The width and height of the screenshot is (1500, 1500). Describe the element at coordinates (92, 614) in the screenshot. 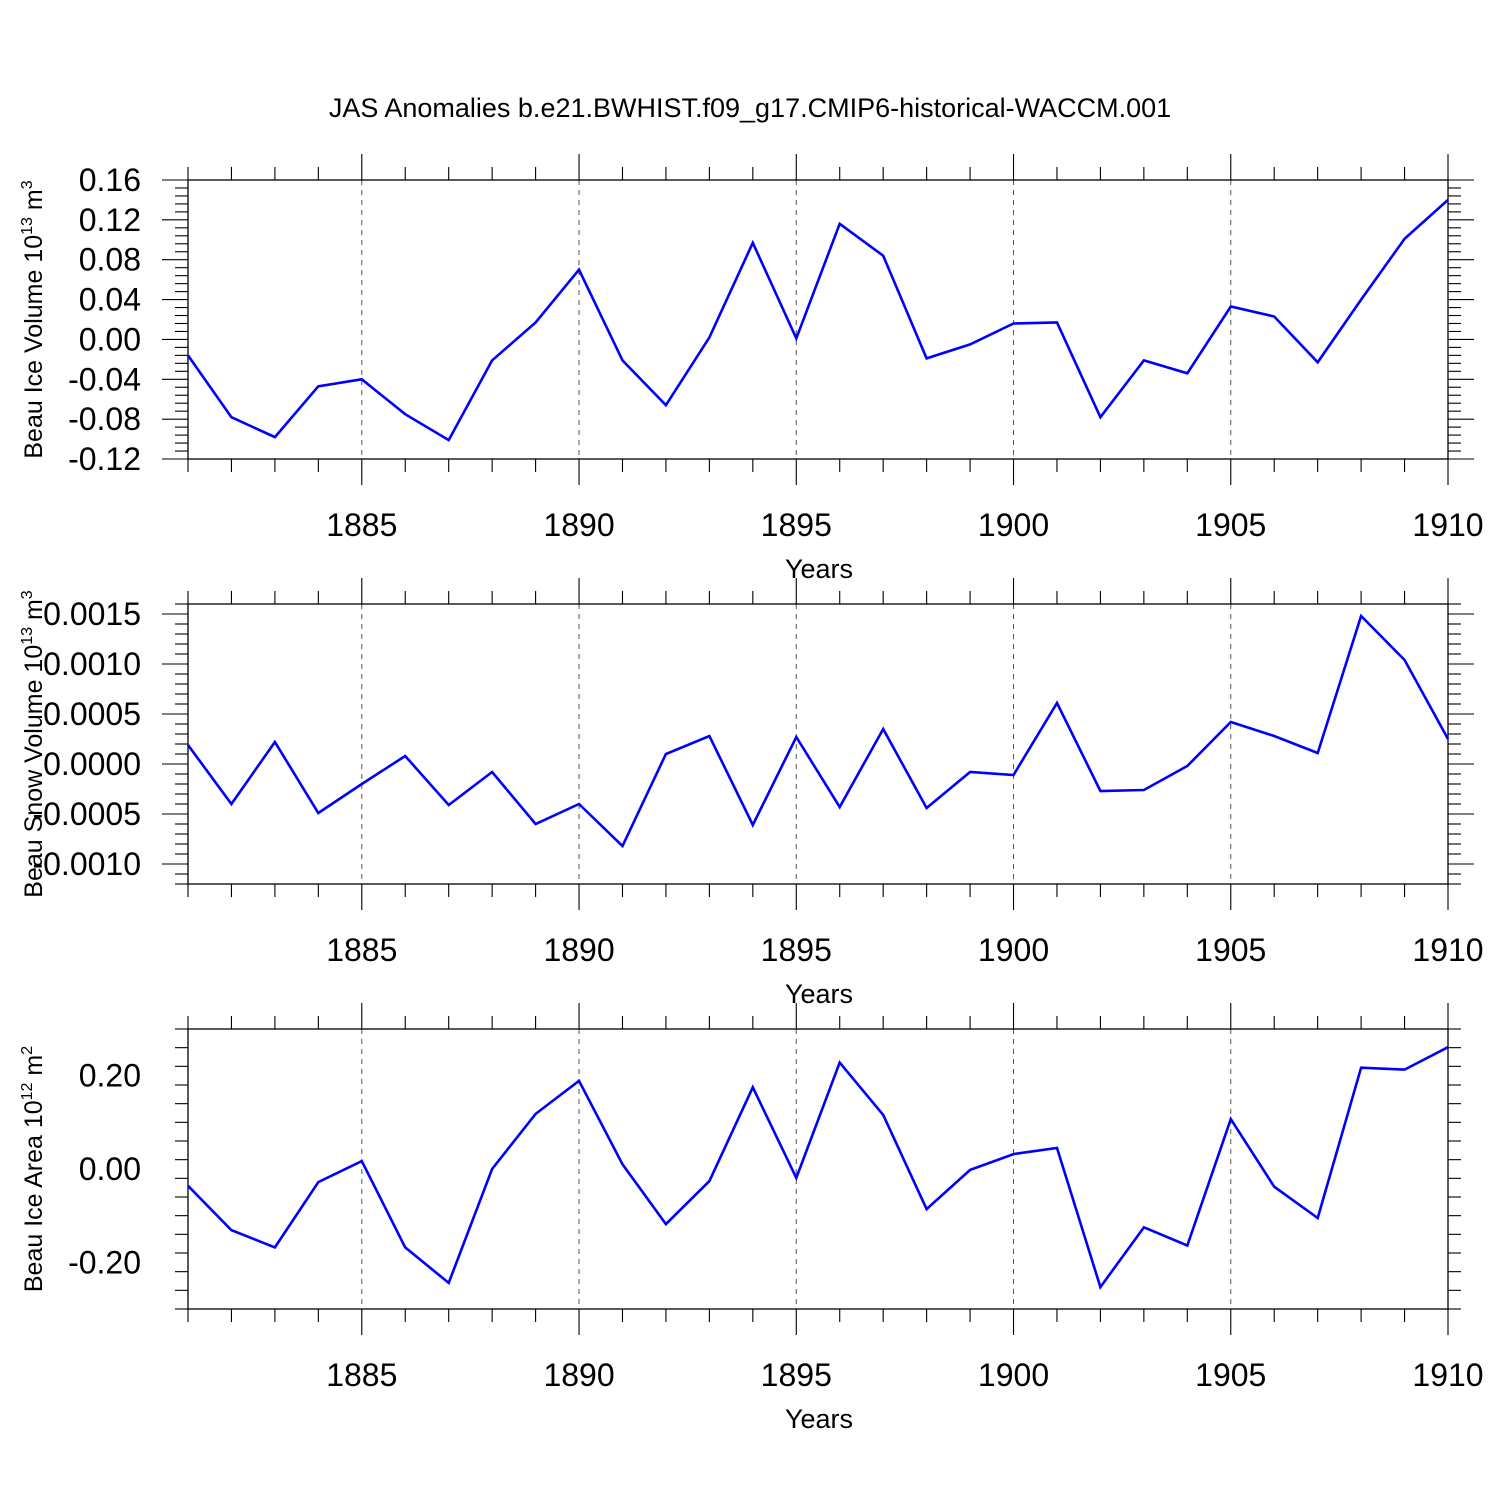

I see `y-tick-label: 0.0015` at that location.